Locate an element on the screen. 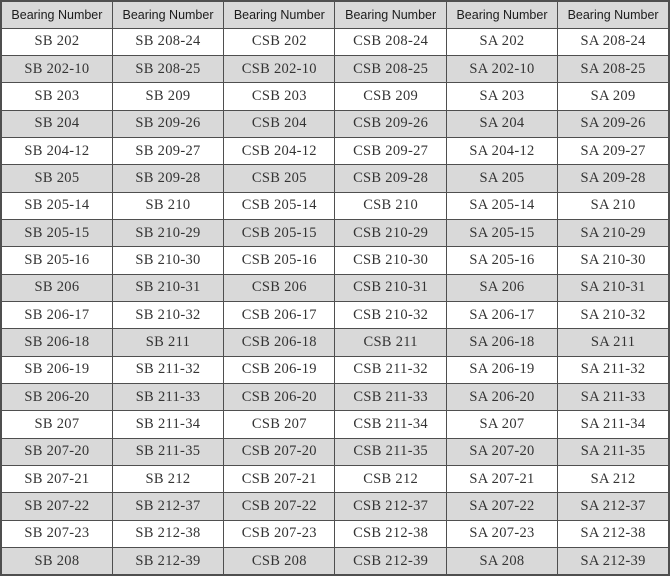 The width and height of the screenshot is (670, 576). bearing-number-cell: SA 212-38 is located at coordinates (613, 534).